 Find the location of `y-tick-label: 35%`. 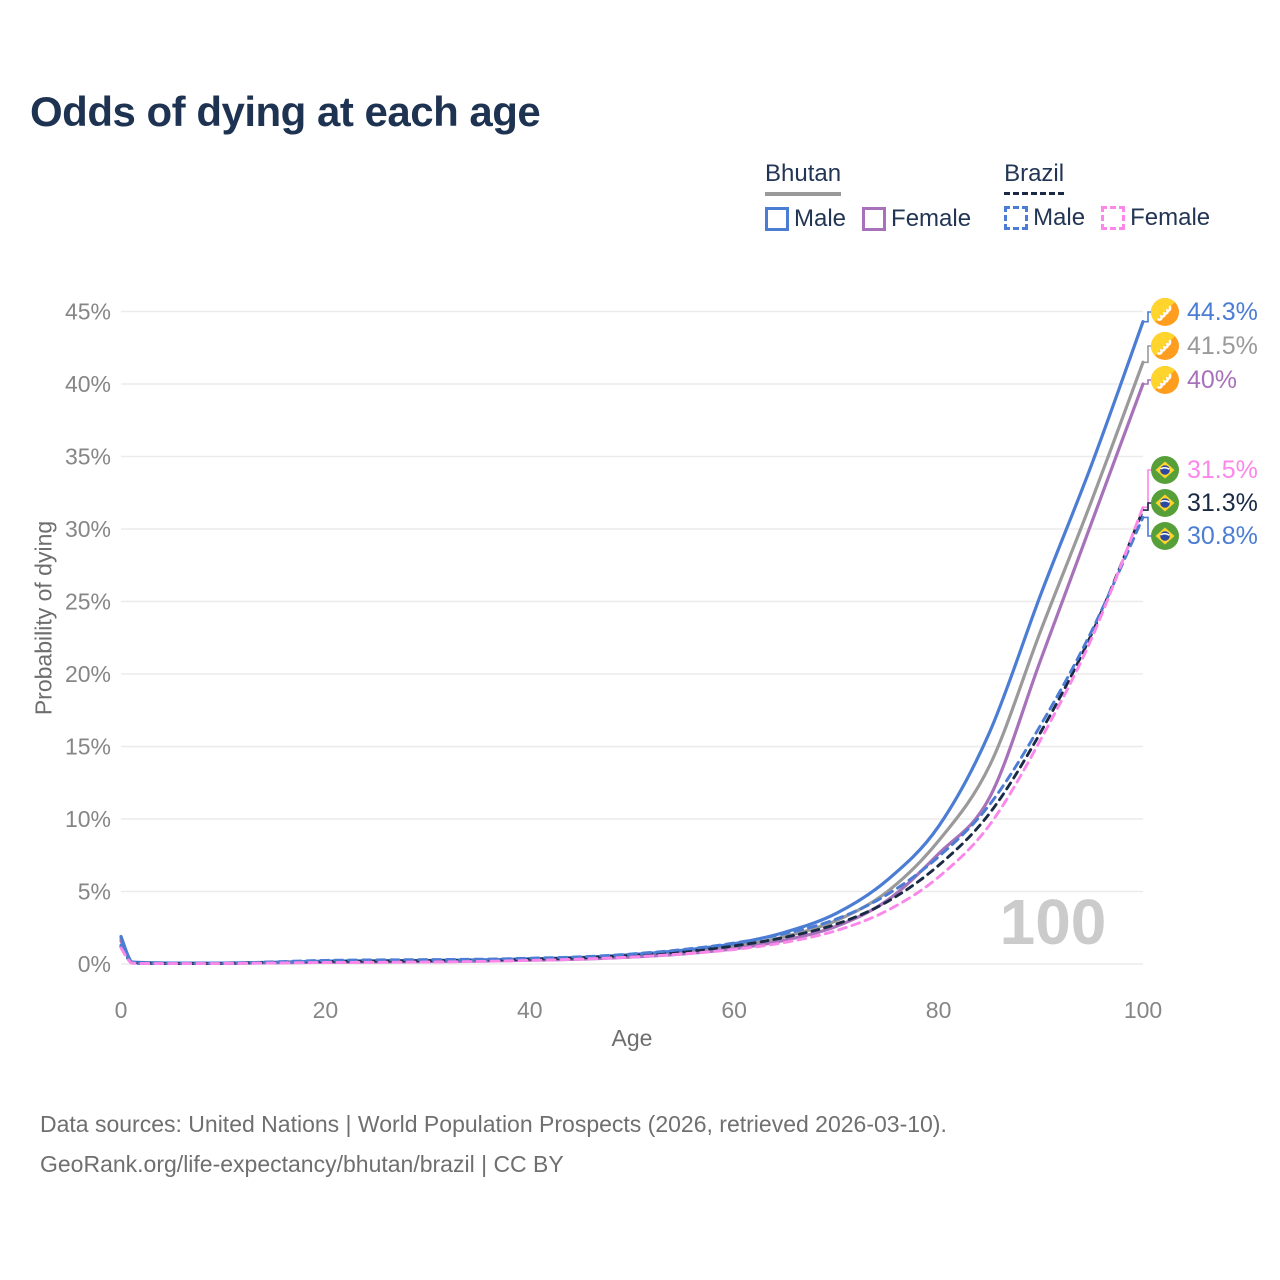

y-tick-label: 35% is located at coordinates (88, 457).